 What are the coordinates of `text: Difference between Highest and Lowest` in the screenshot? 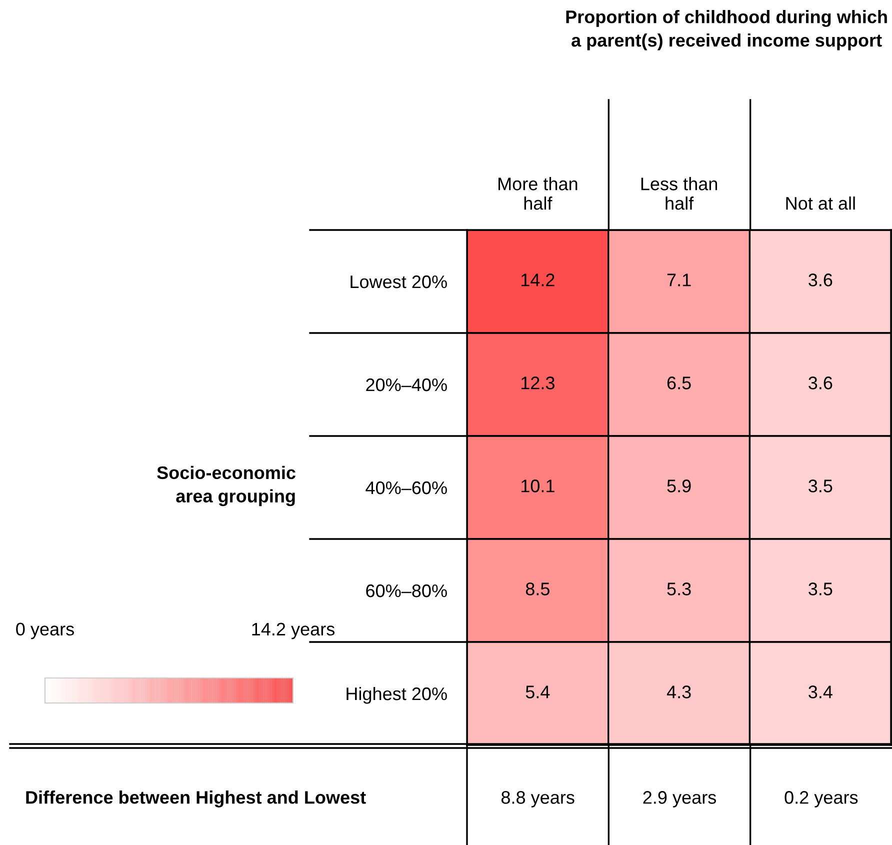 It's located at (196, 799).